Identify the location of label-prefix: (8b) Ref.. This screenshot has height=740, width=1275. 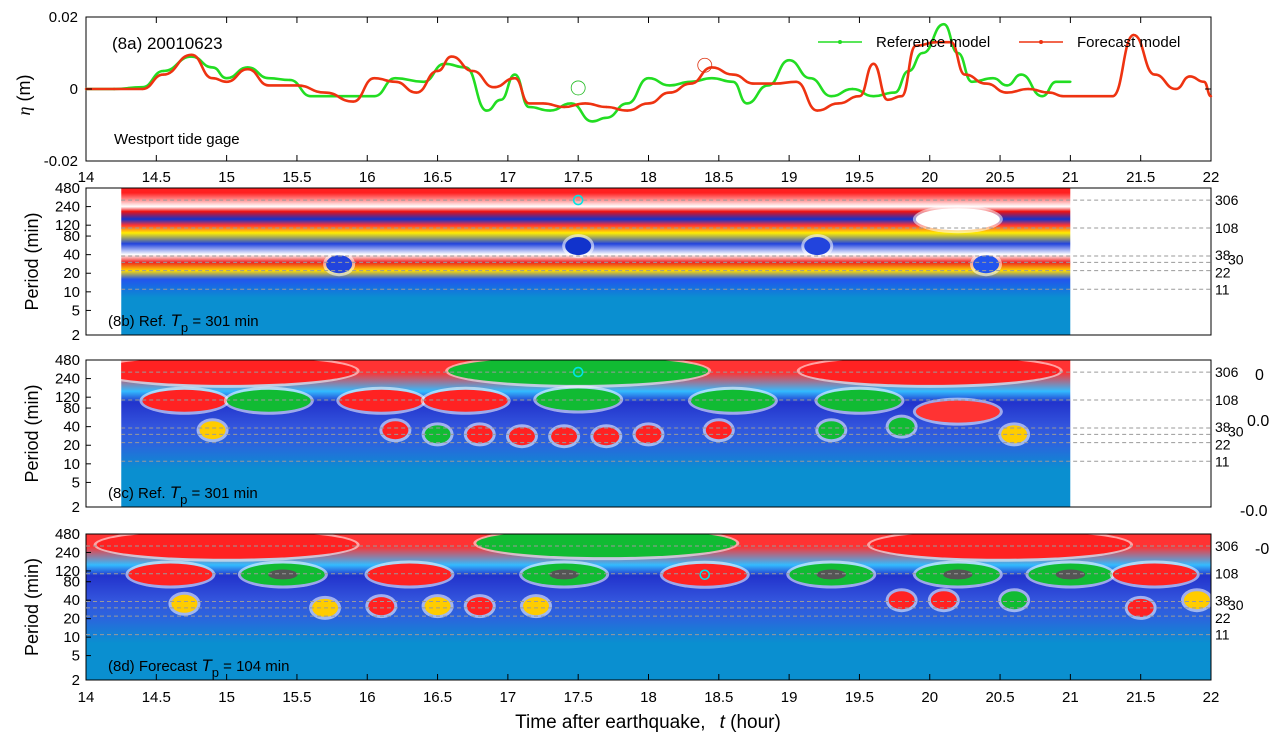
(139, 321).